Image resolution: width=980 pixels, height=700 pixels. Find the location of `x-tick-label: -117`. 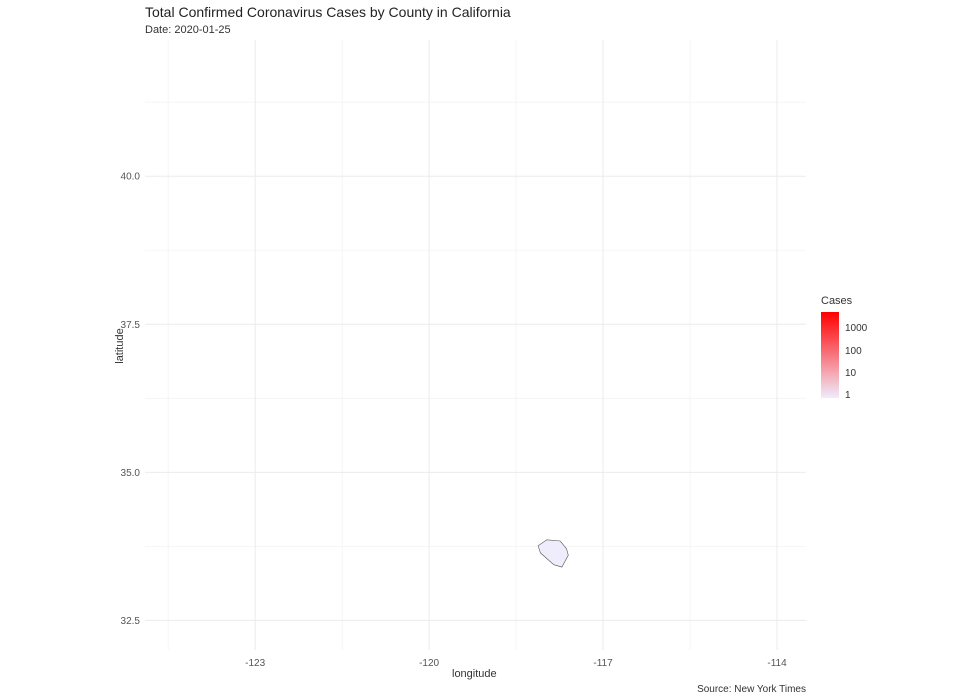

x-tick-label: -117 is located at coordinates (603, 663).